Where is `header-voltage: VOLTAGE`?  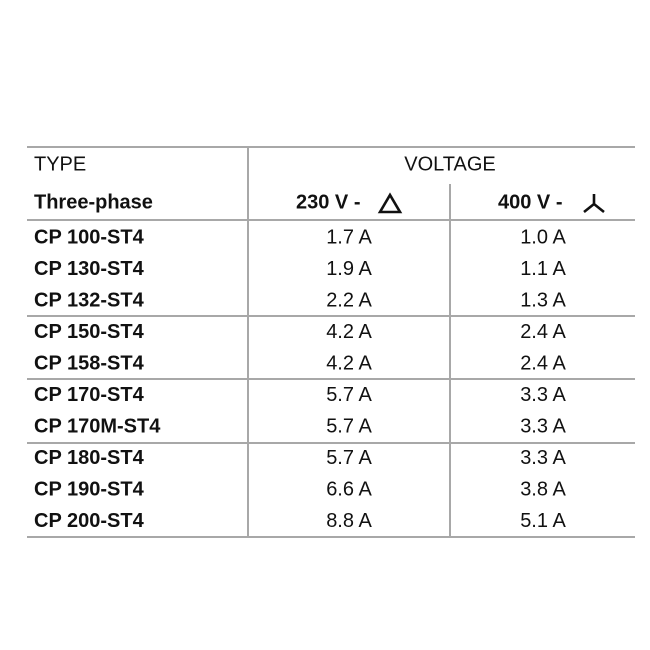
header-voltage: VOLTAGE is located at coordinates (450, 164).